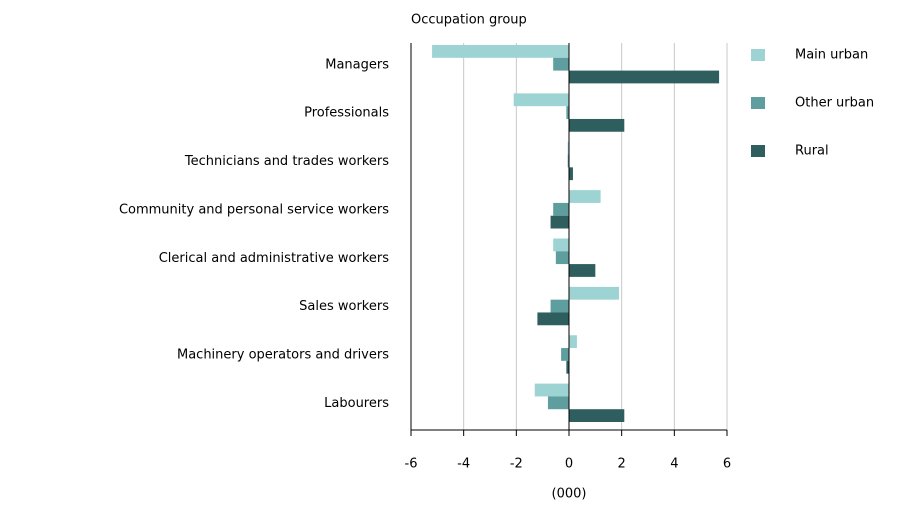  Describe the element at coordinates (516, 464) in the screenshot. I see `x-tick-label: -2` at that location.